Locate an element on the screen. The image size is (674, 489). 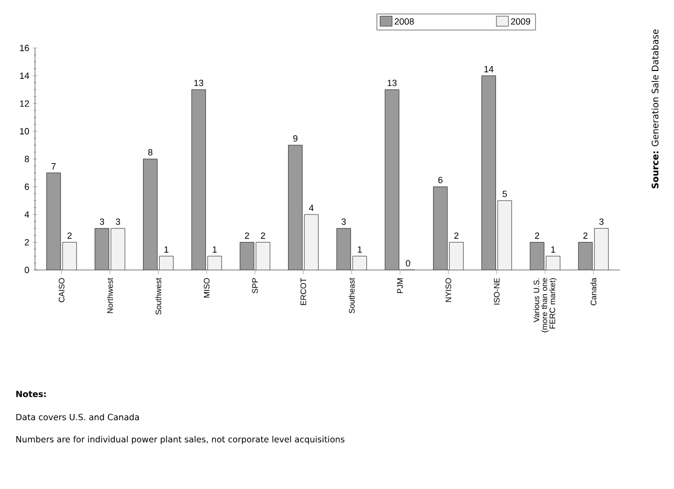
y-tick-label: 0 is located at coordinates (27, 270).